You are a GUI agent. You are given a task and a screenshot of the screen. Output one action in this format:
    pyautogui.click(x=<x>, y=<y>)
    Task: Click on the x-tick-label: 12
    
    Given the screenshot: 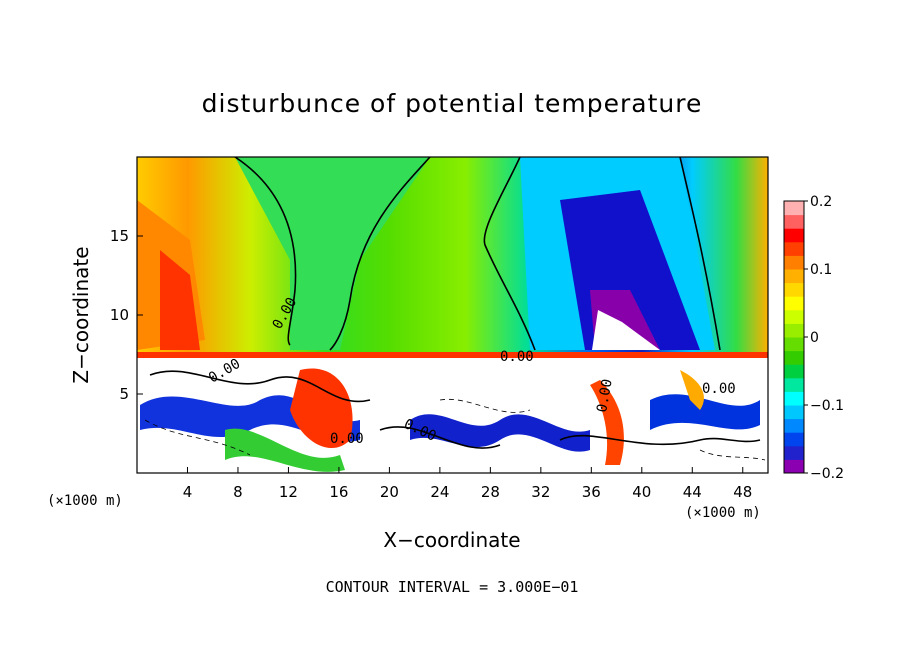 What is the action you would take?
    pyautogui.click(x=288, y=492)
    